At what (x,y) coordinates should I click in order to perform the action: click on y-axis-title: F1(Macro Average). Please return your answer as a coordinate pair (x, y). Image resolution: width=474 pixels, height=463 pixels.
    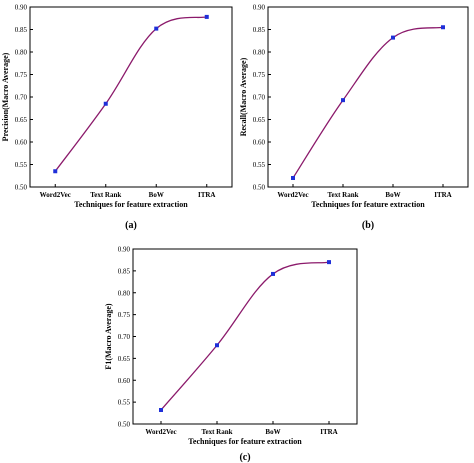
    Looking at the image, I should click on (108, 336).